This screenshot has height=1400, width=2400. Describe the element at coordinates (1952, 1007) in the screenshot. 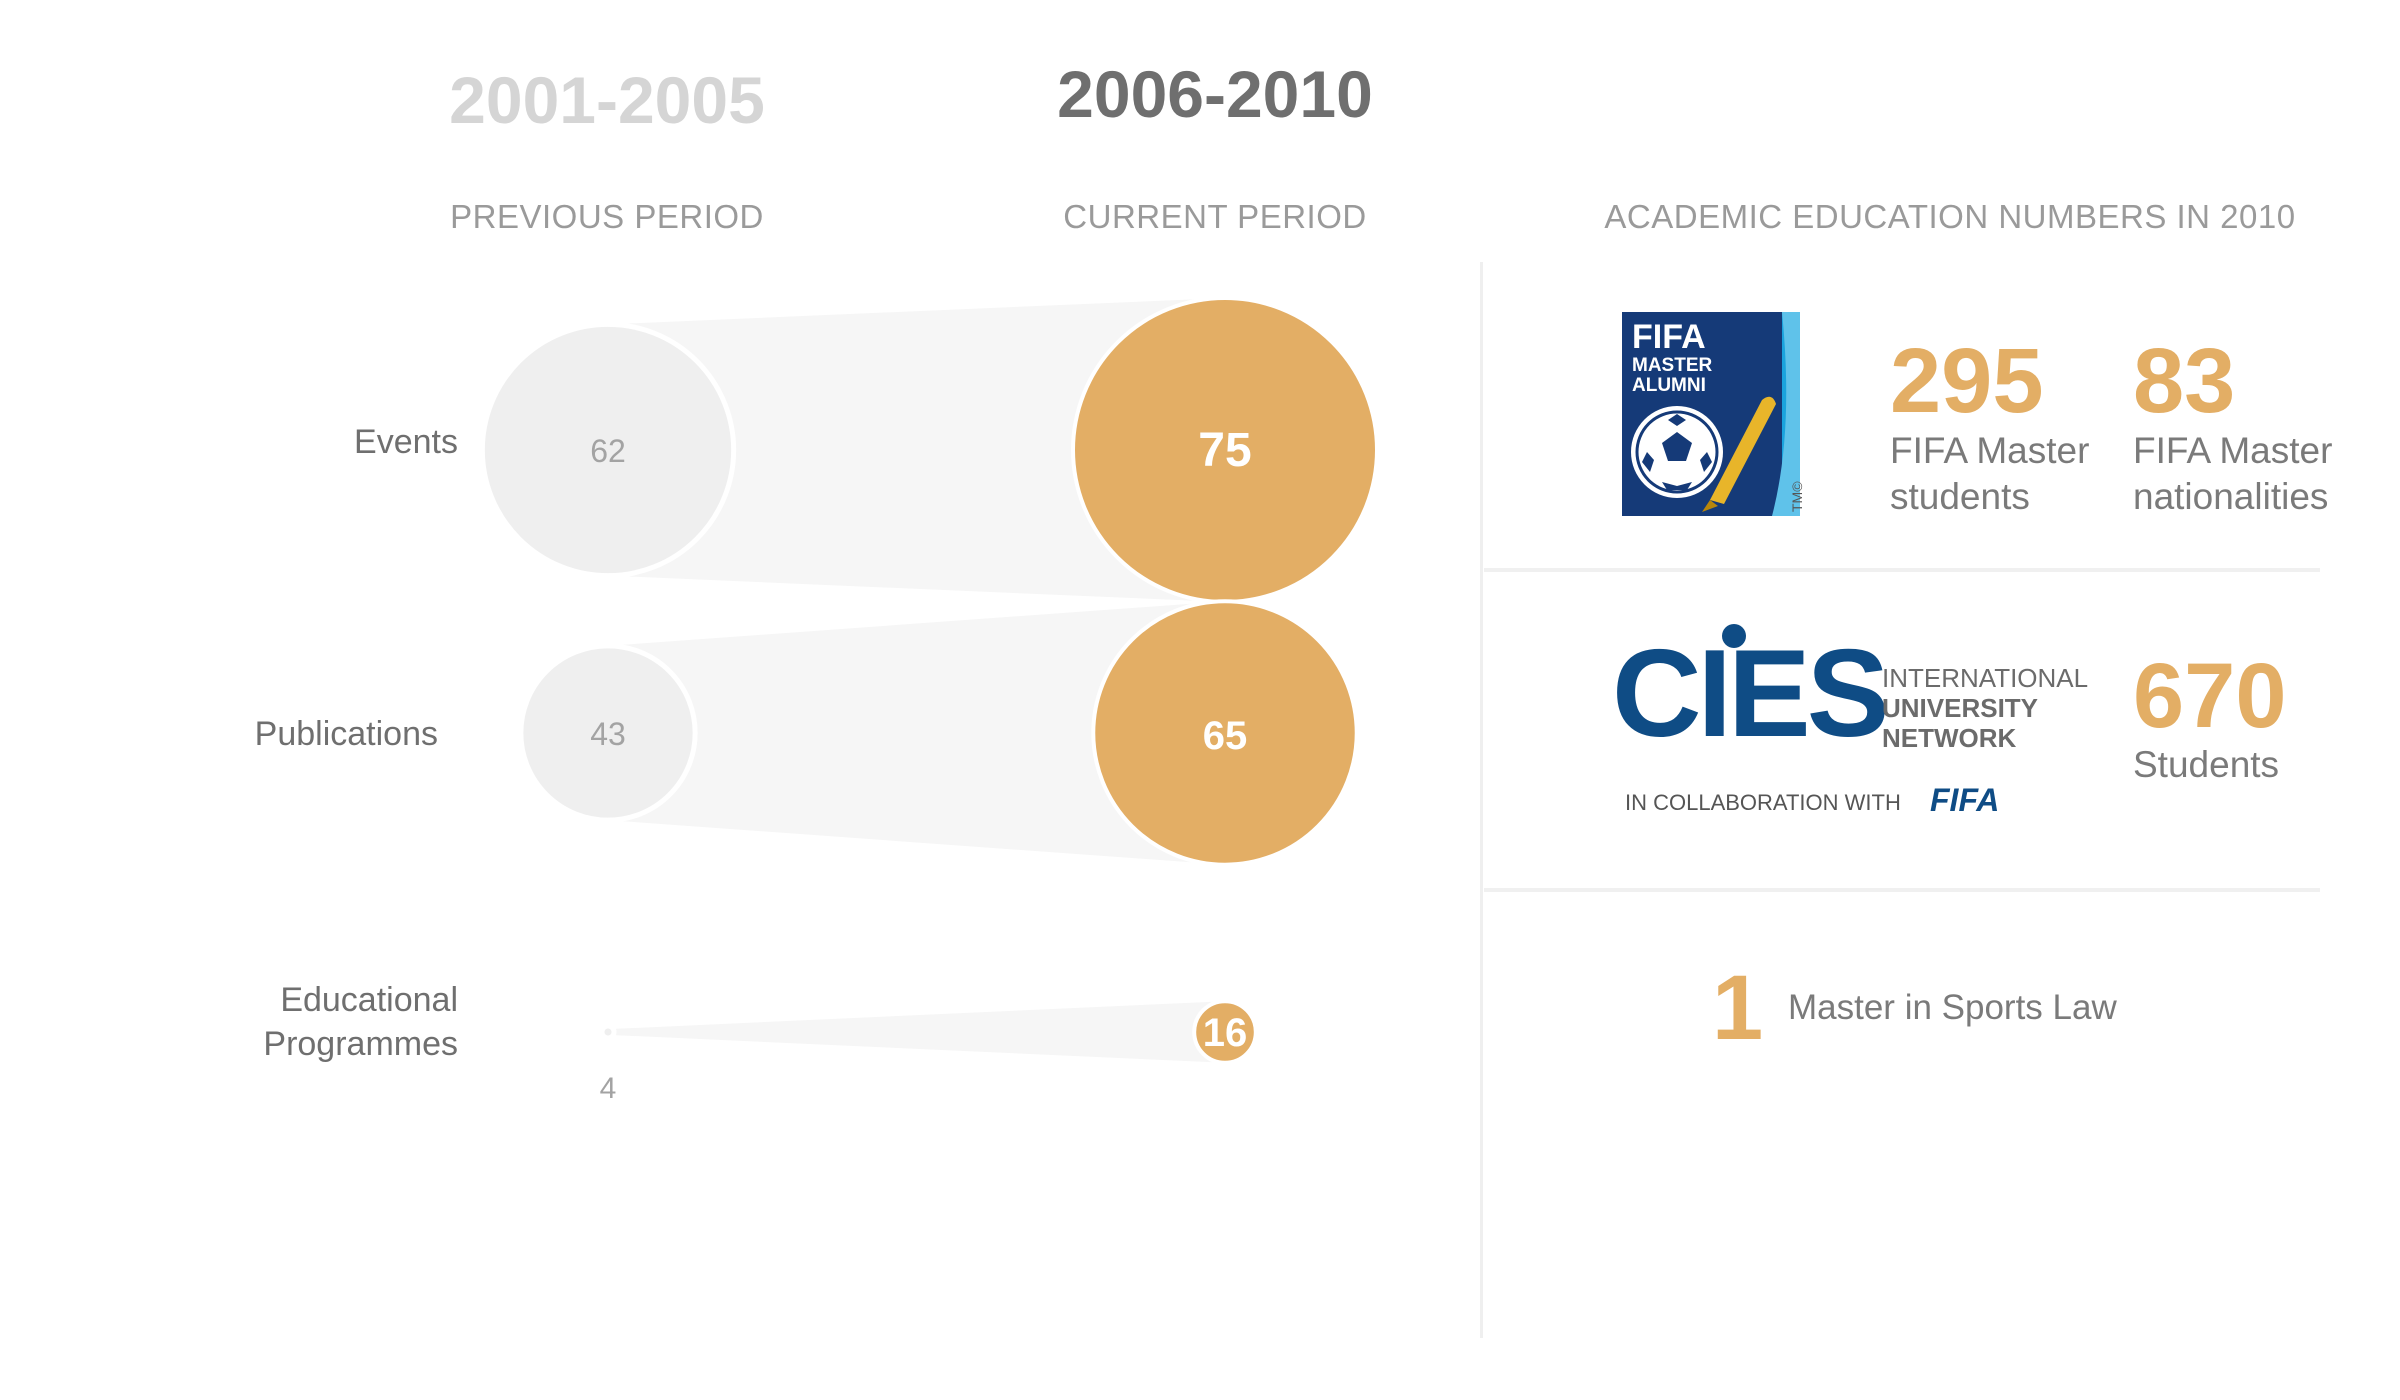

I see `stat-sports-law-text: Master in Sports Law` at that location.